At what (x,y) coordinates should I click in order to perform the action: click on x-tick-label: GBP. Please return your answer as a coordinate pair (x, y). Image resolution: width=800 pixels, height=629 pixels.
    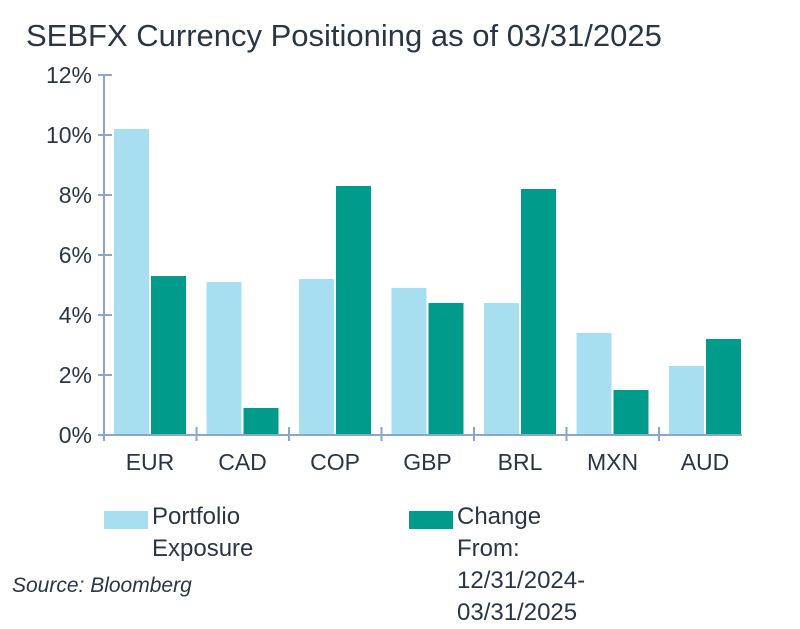
    Looking at the image, I should click on (427, 462).